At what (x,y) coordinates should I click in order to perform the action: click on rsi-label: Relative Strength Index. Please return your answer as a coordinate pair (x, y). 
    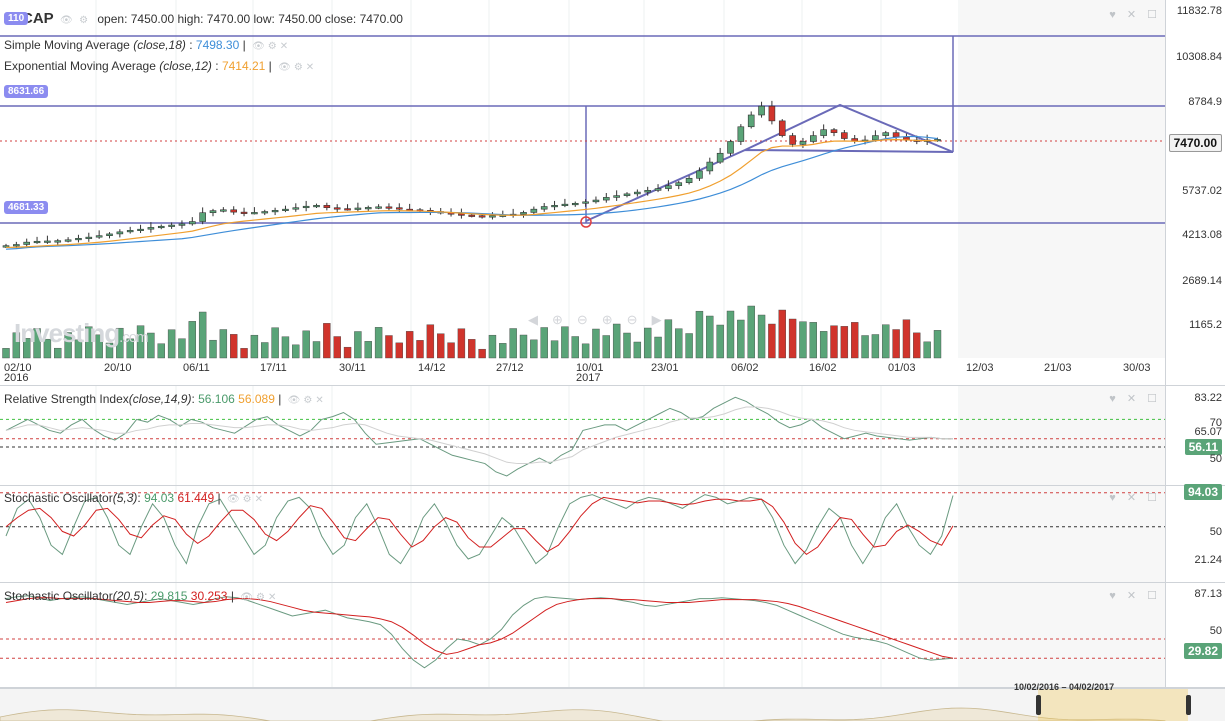
    Looking at the image, I should click on (66, 399).